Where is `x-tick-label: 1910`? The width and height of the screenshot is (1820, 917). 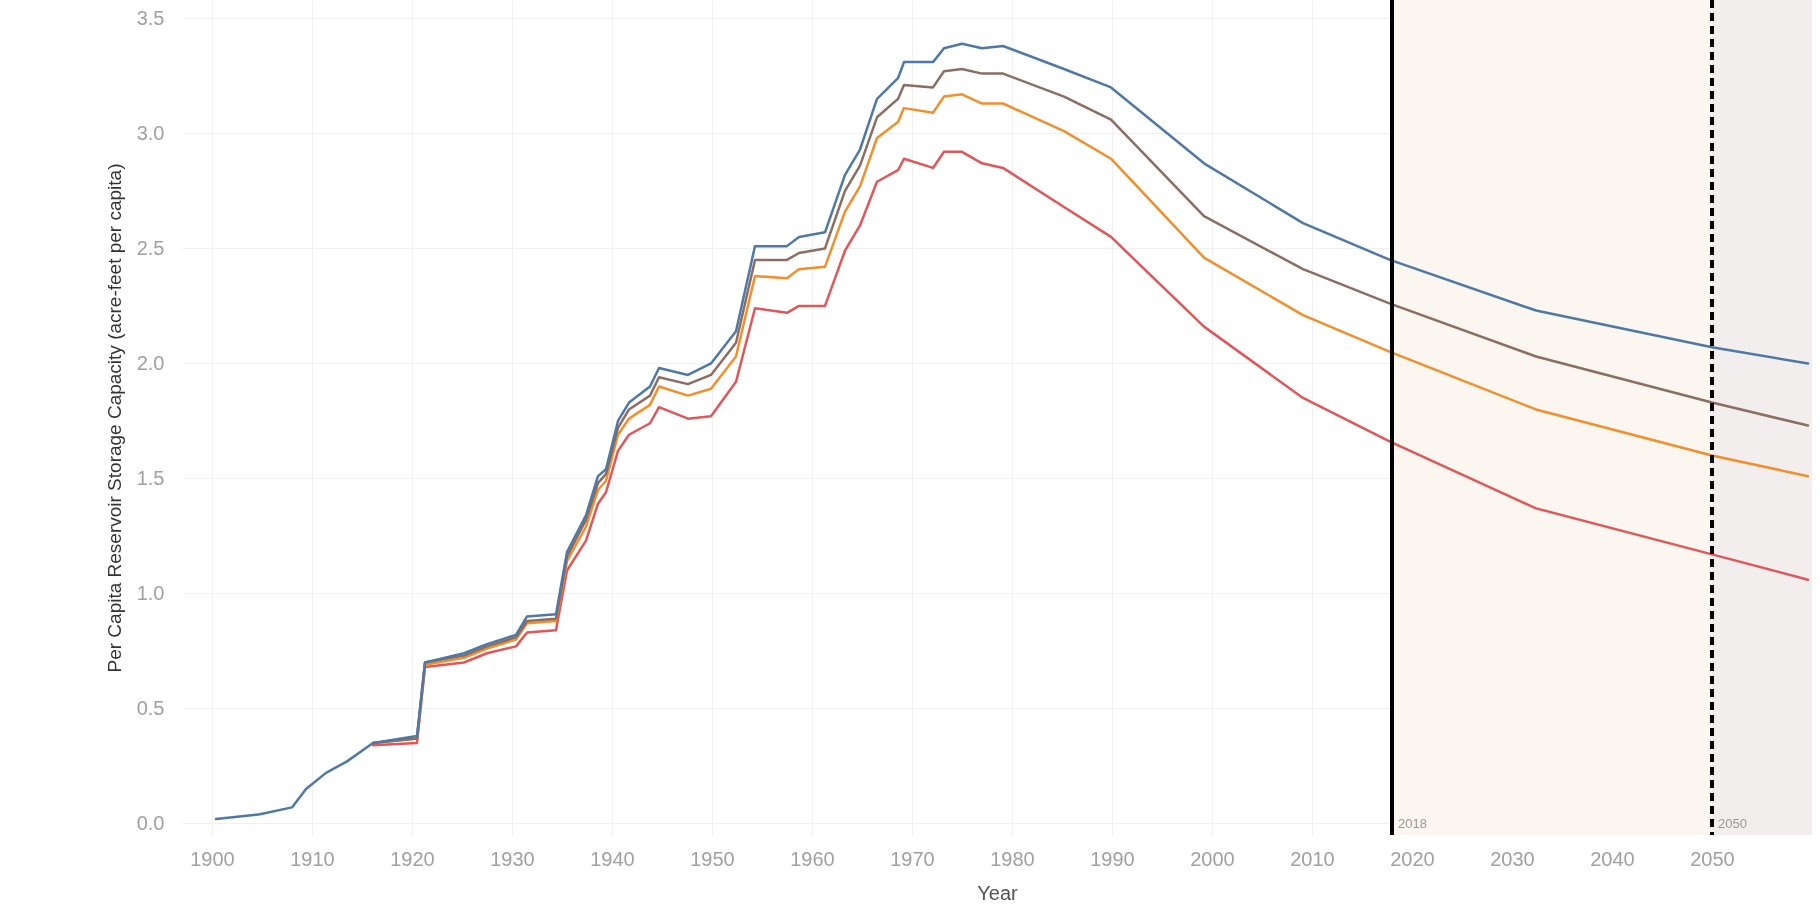
x-tick-label: 1910 is located at coordinates (312, 858).